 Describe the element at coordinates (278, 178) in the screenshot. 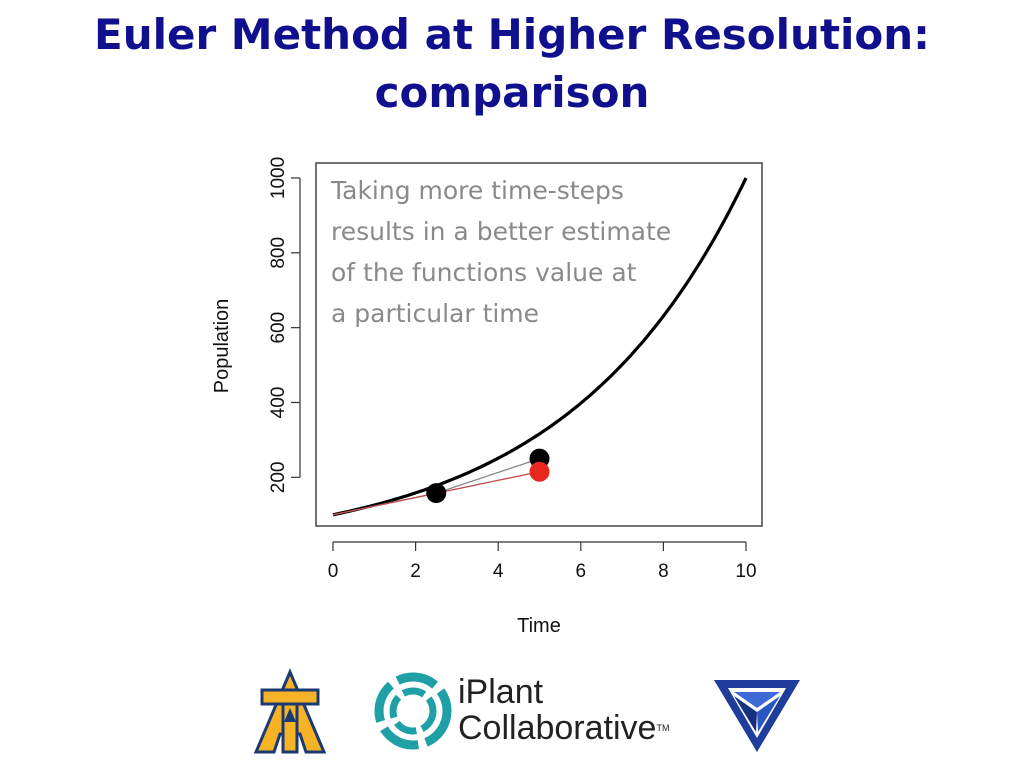

I see `y-tick-label: 1000` at that location.